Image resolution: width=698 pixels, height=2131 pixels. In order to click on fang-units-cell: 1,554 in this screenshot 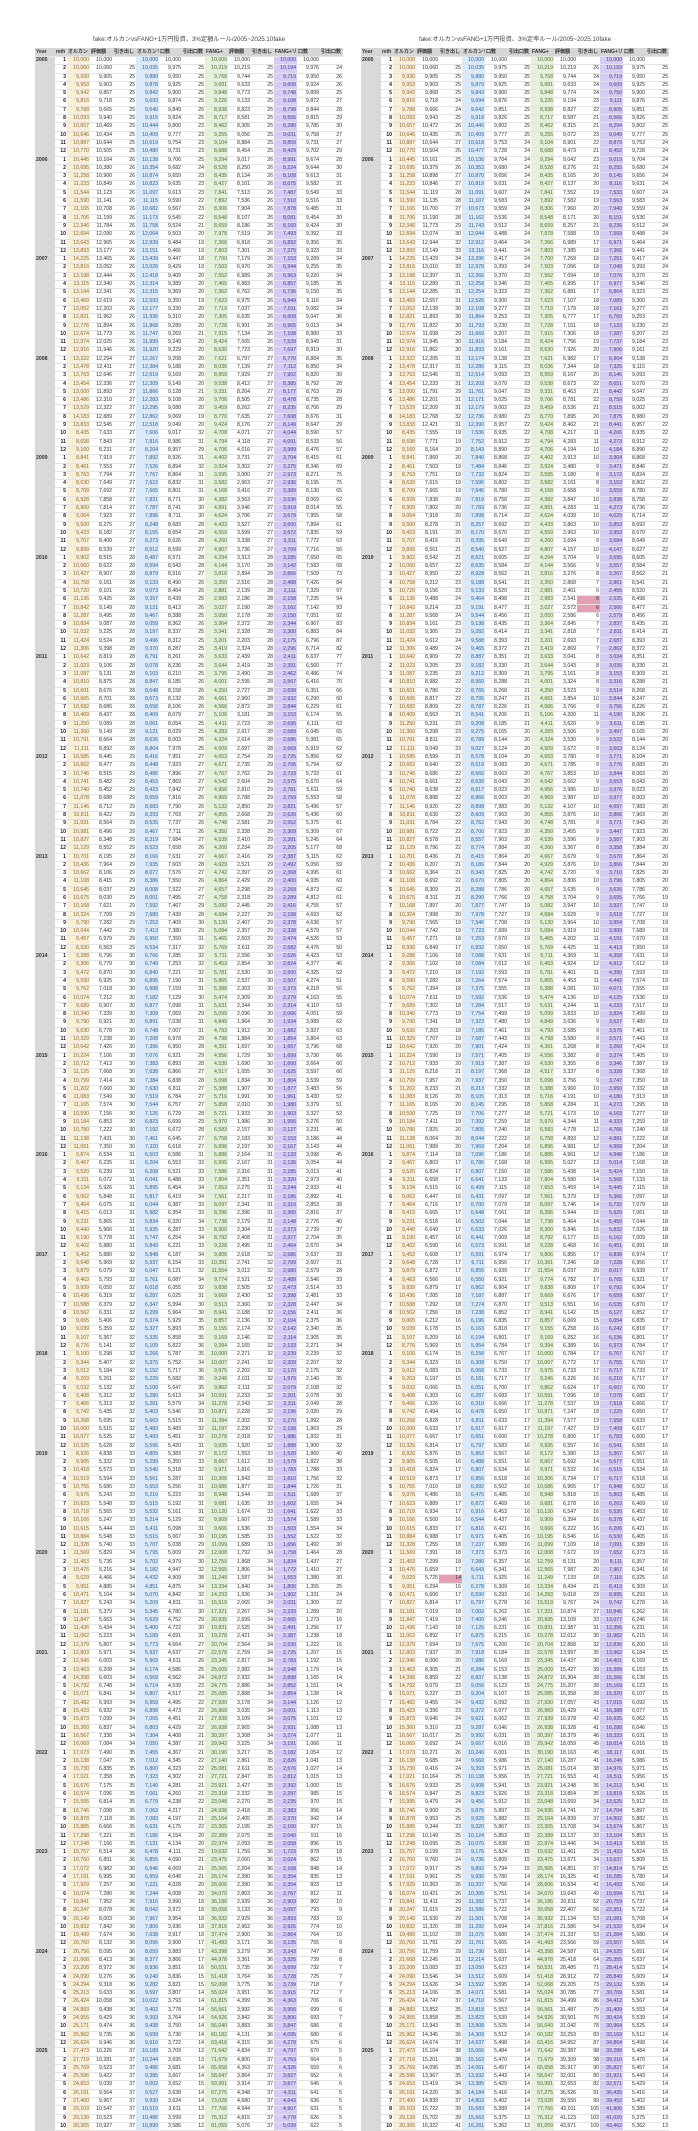, I will do `click(308, 1529)`.